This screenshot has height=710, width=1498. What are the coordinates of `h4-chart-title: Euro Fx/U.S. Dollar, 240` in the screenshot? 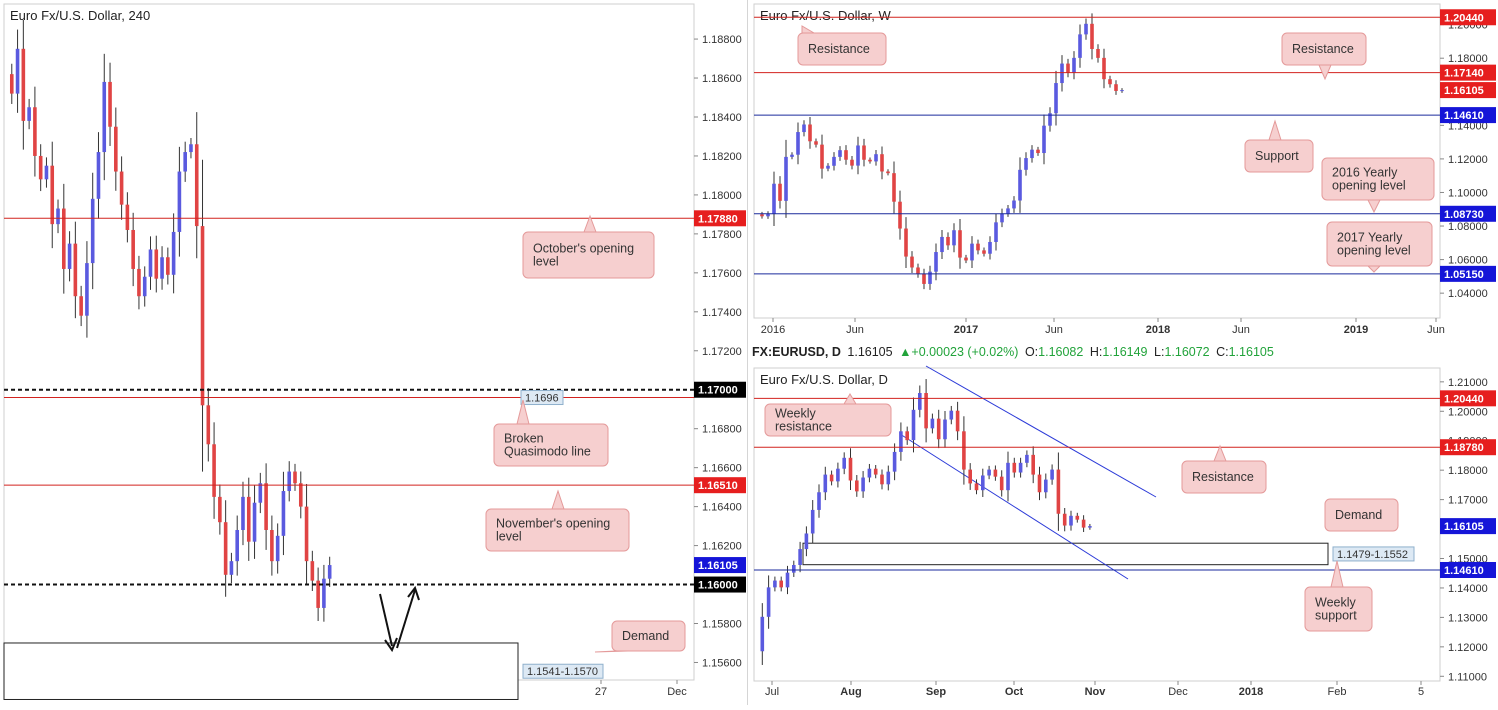 It's located at (80, 15).